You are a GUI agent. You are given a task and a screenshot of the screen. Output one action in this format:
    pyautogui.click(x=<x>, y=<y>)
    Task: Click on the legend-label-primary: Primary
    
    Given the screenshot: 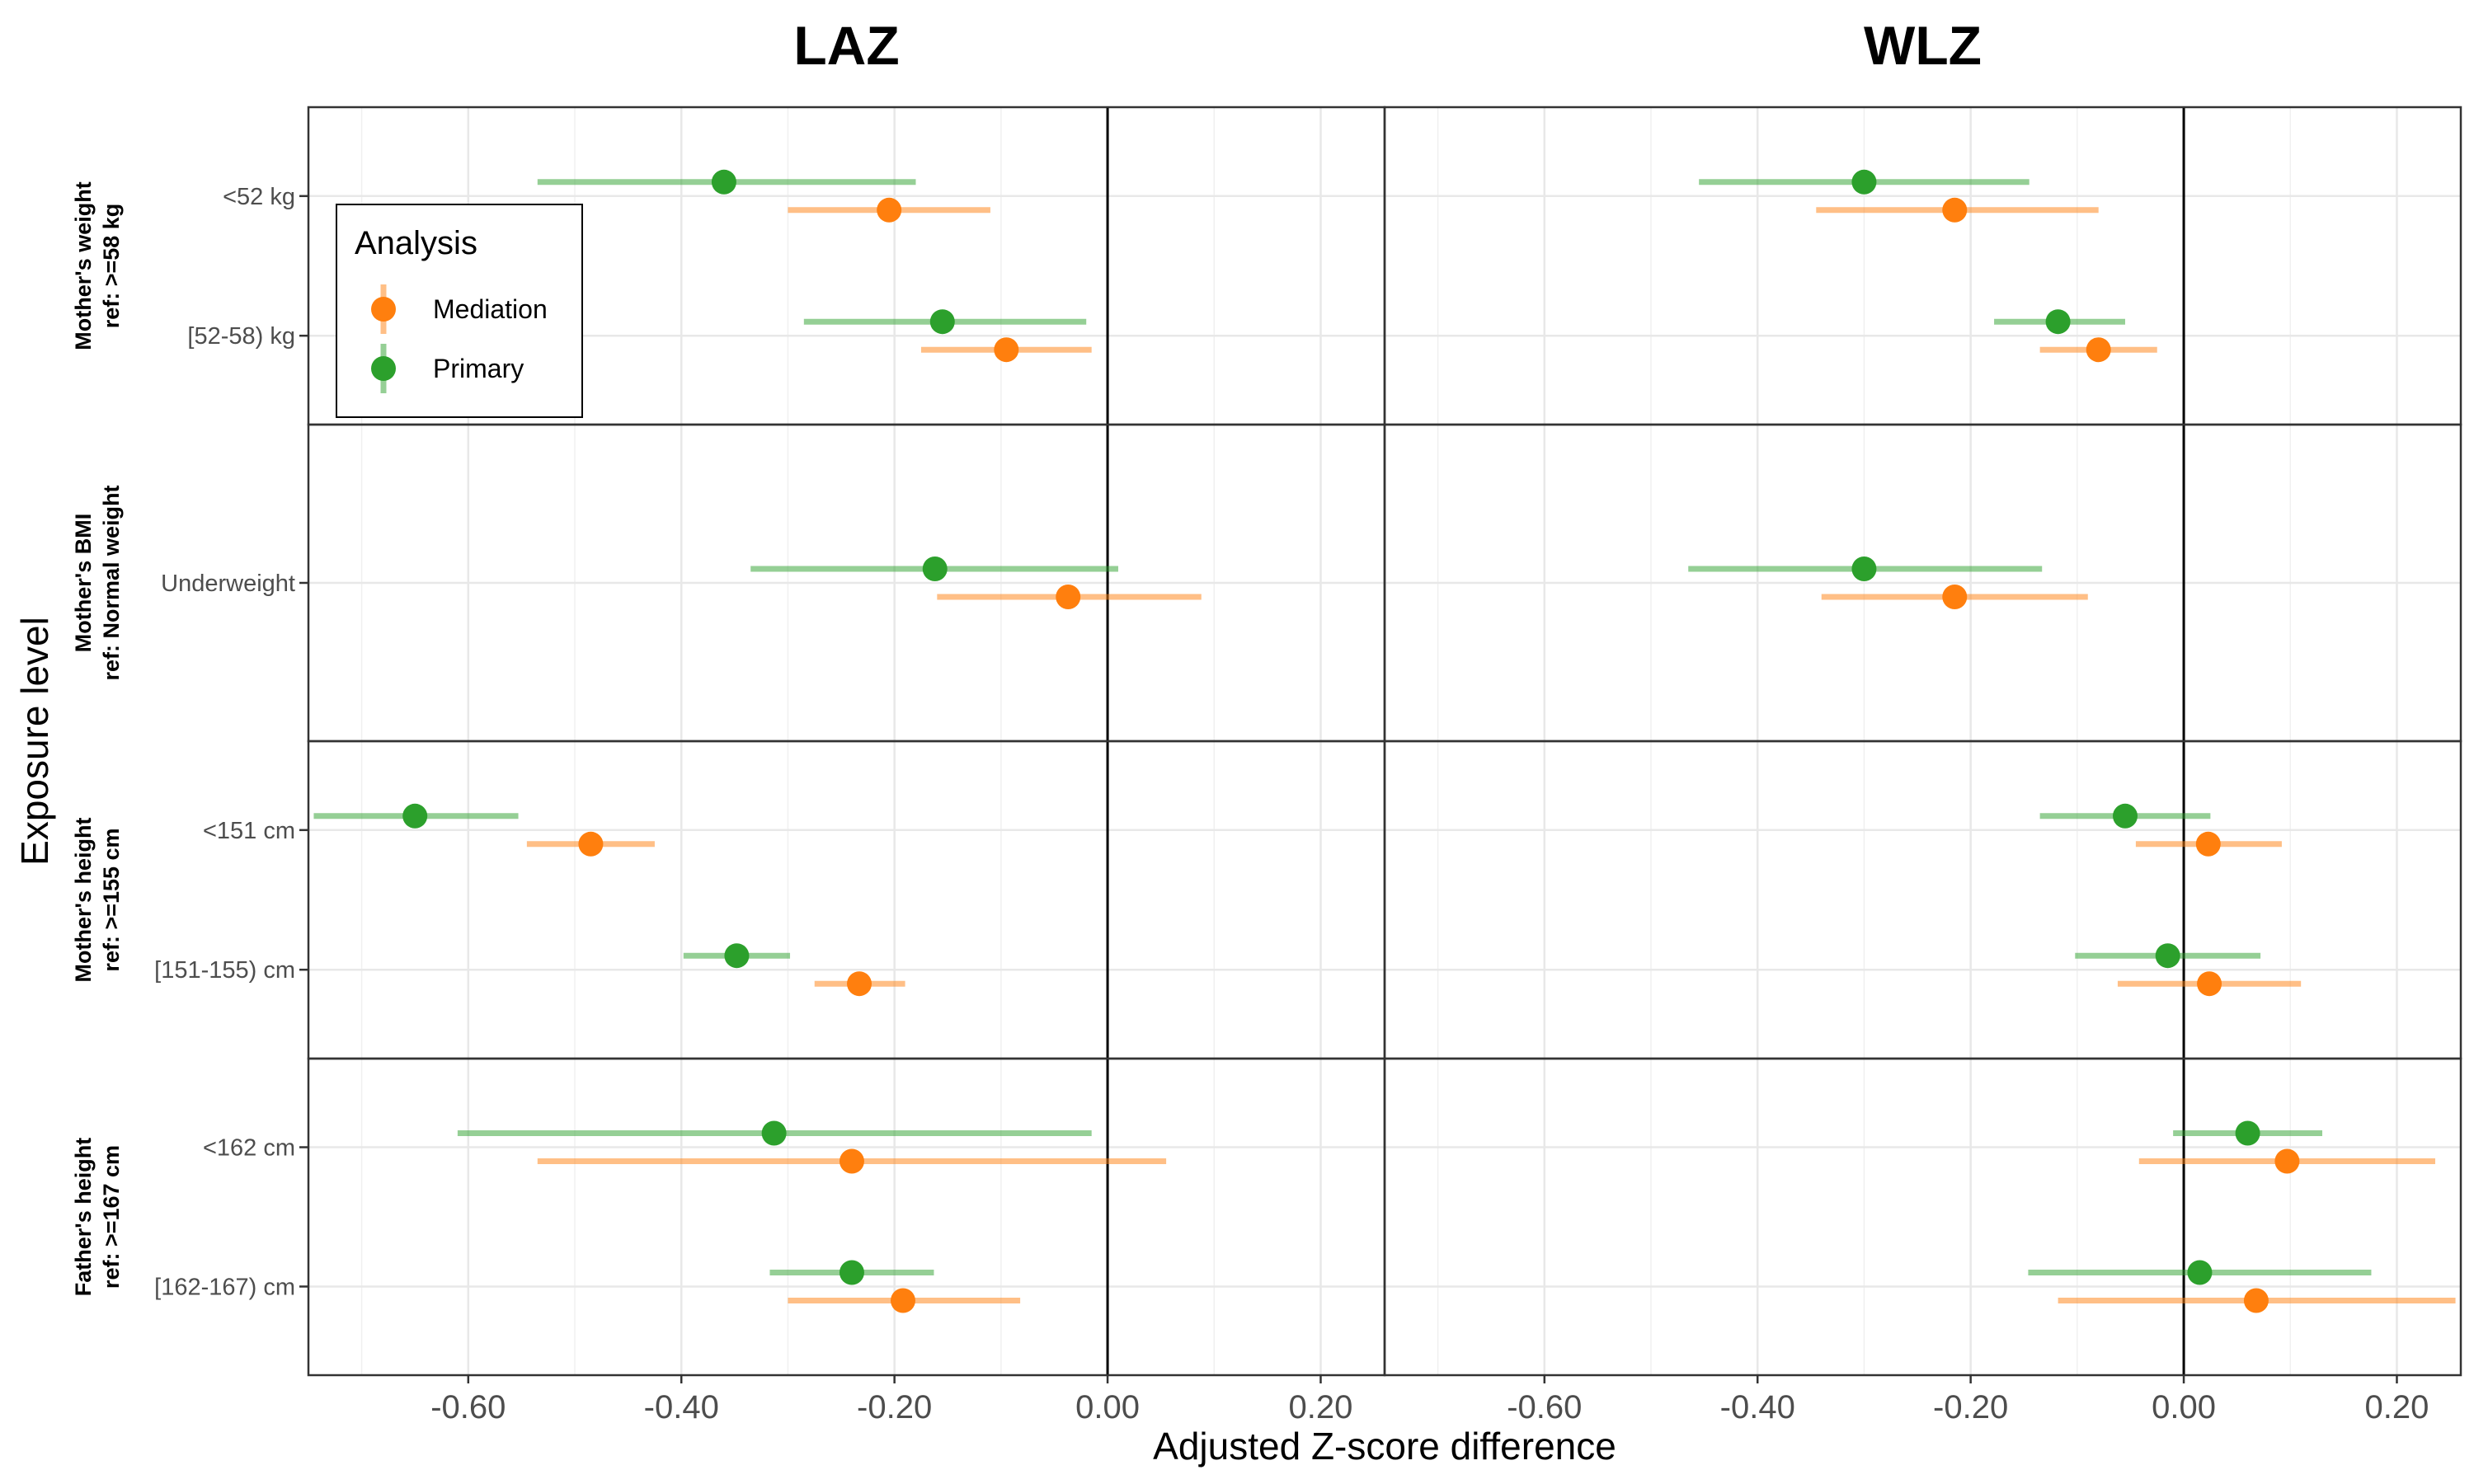 What is the action you would take?
    pyautogui.click(x=478, y=368)
    